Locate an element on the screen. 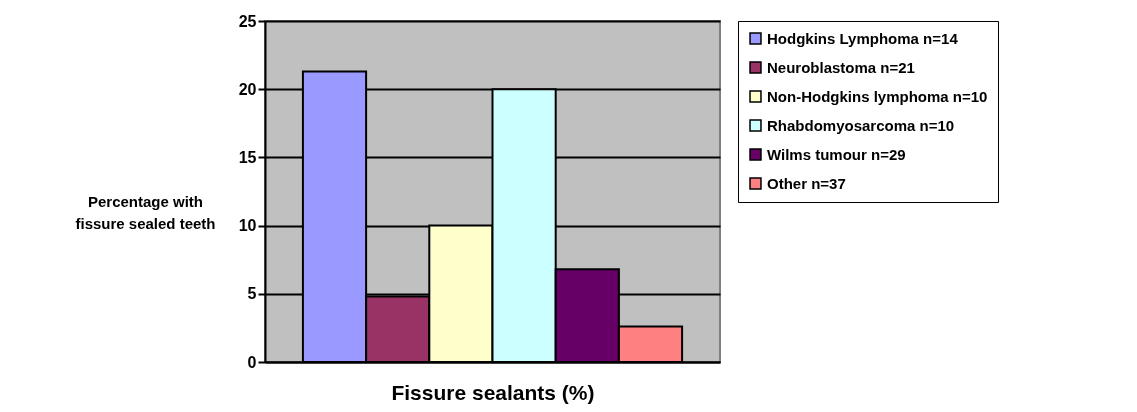  legend-label: Wilms tumour n=29 is located at coordinates (836, 154).